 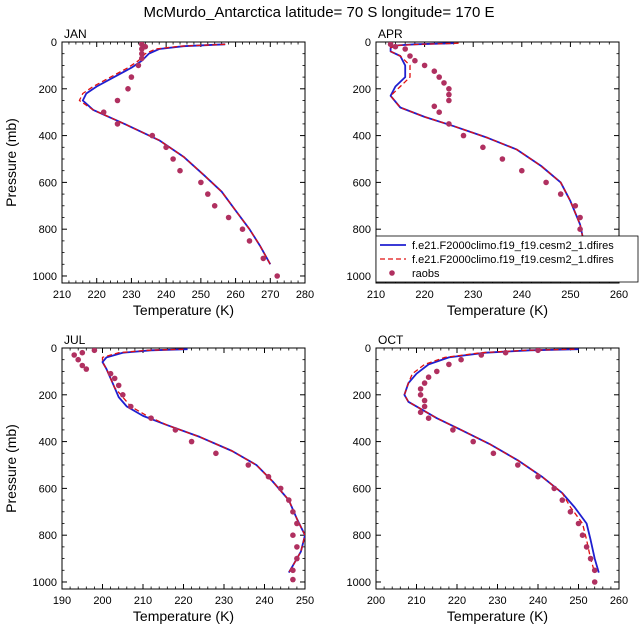 What do you see at coordinates (62, 601) in the screenshot?
I see `x-tick-label: 190` at bounding box center [62, 601].